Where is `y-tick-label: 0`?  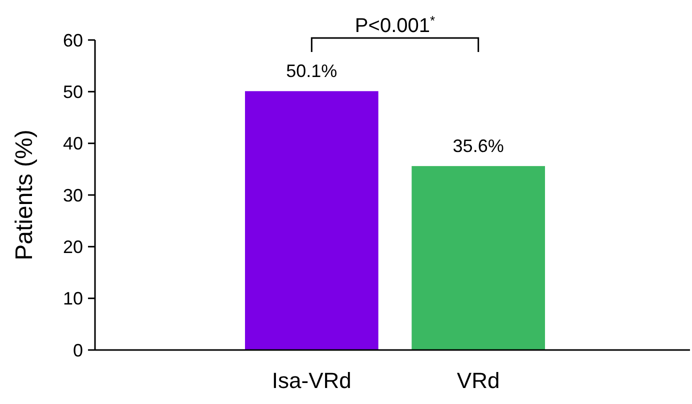 y-tick-label: 0 is located at coordinates (77, 350).